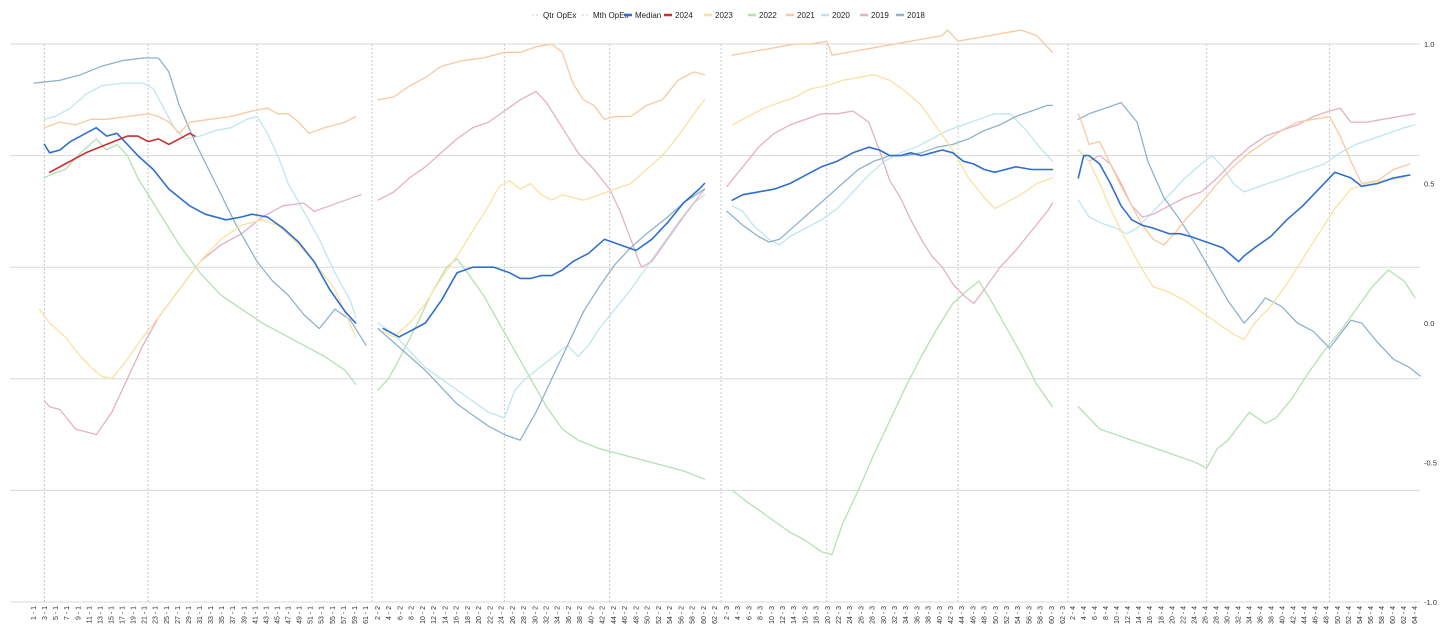 The width and height of the screenshot is (1456, 640). I want to click on y-tick-label: -0.5, so click(1430, 463).